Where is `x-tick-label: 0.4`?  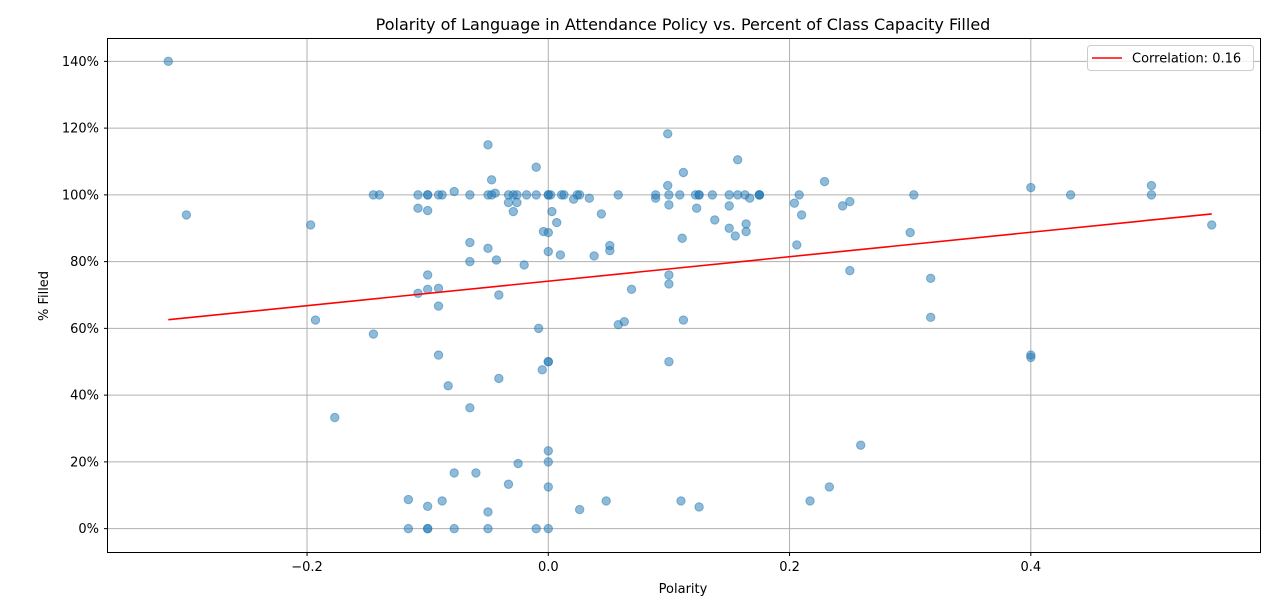
x-tick-label: 0.4 is located at coordinates (1030, 567).